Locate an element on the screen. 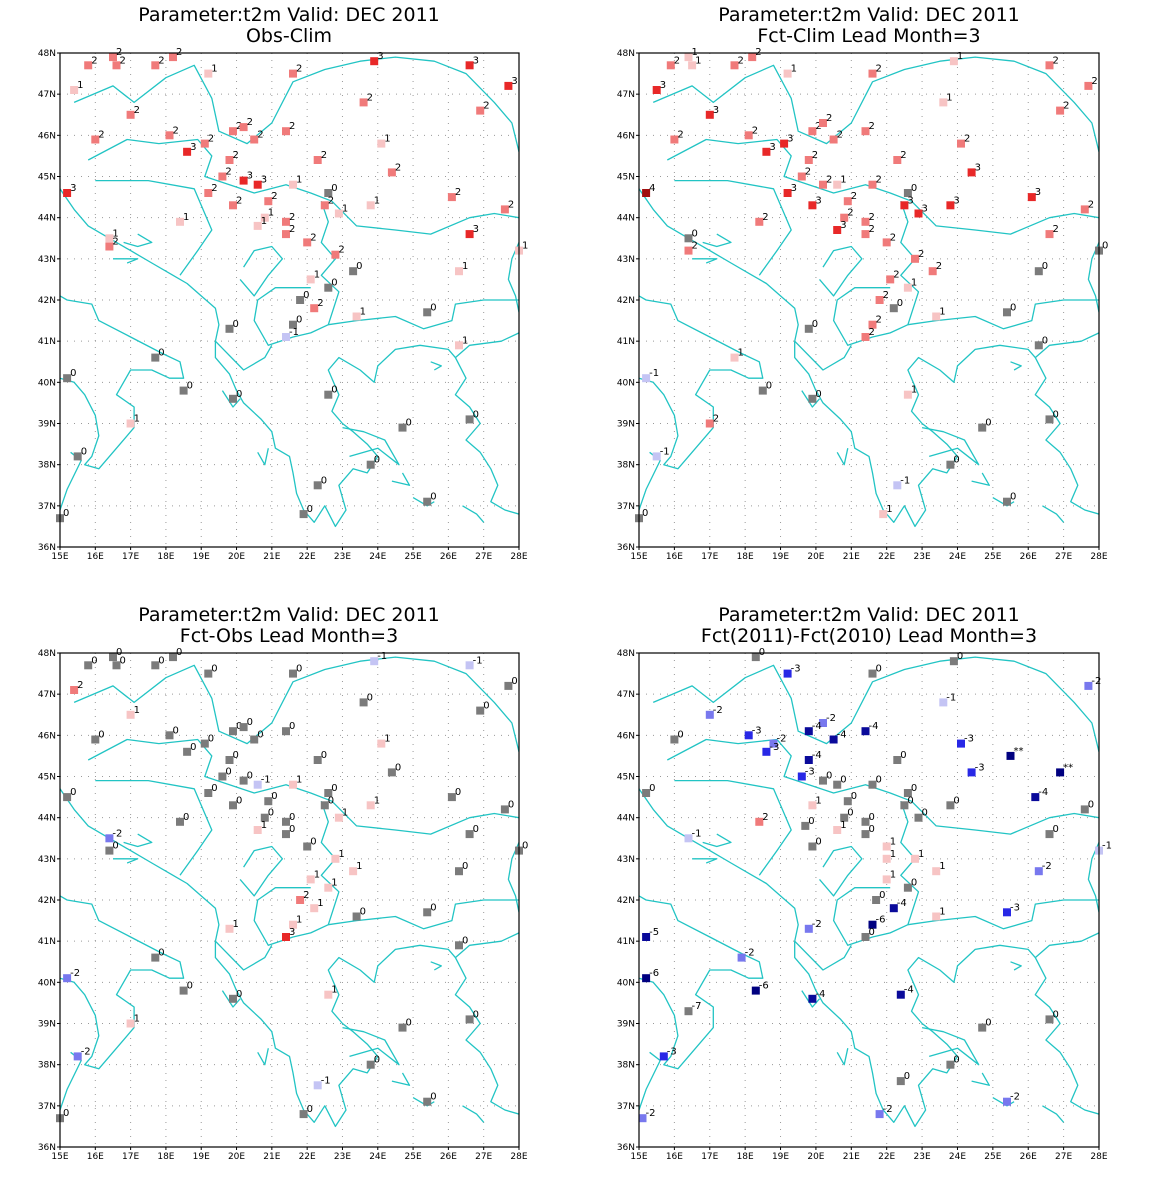  x-tick-label: 19E is located at coordinates (201, 557).